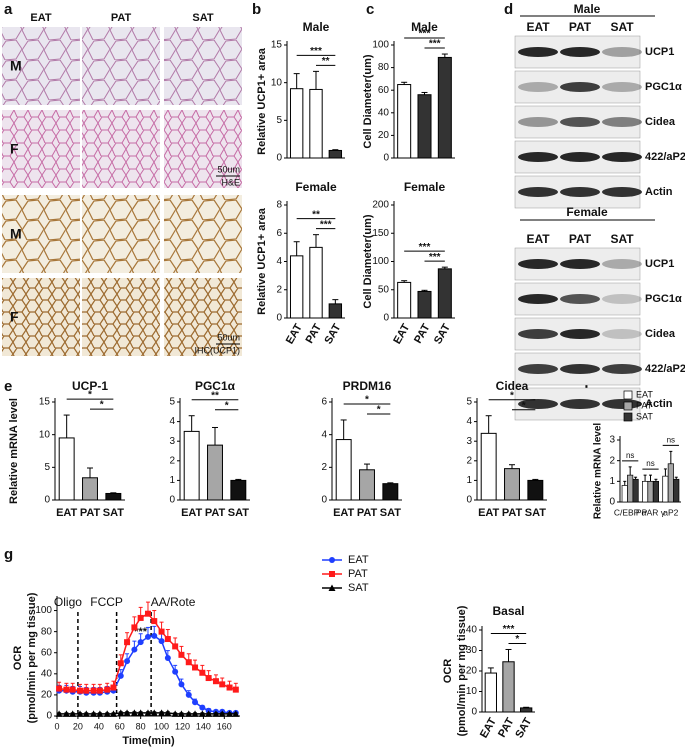 This screenshot has height=751, width=685. What do you see at coordinates (424, 27) in the screenshot?
I see `chart-title: Male` at bounding box center [424, 27].